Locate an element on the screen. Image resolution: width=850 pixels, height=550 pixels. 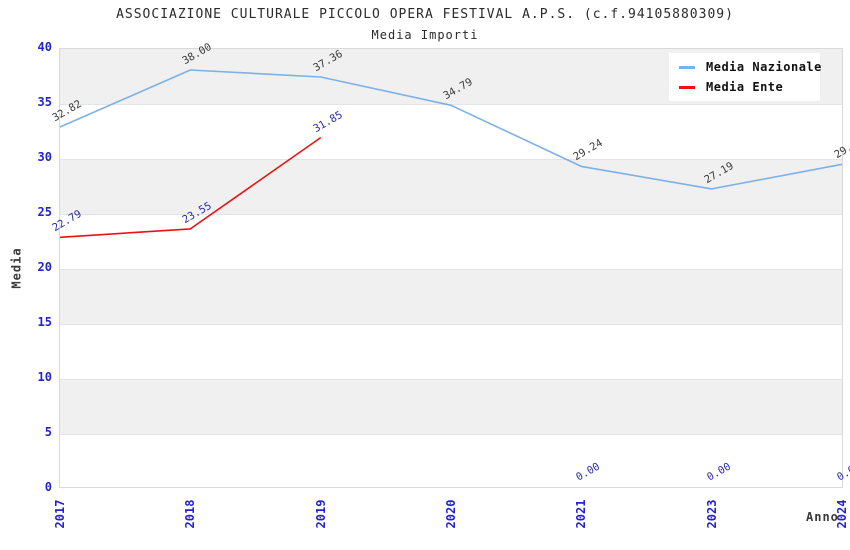
legend-label: Media Ente is located at coordinates (745, 87).